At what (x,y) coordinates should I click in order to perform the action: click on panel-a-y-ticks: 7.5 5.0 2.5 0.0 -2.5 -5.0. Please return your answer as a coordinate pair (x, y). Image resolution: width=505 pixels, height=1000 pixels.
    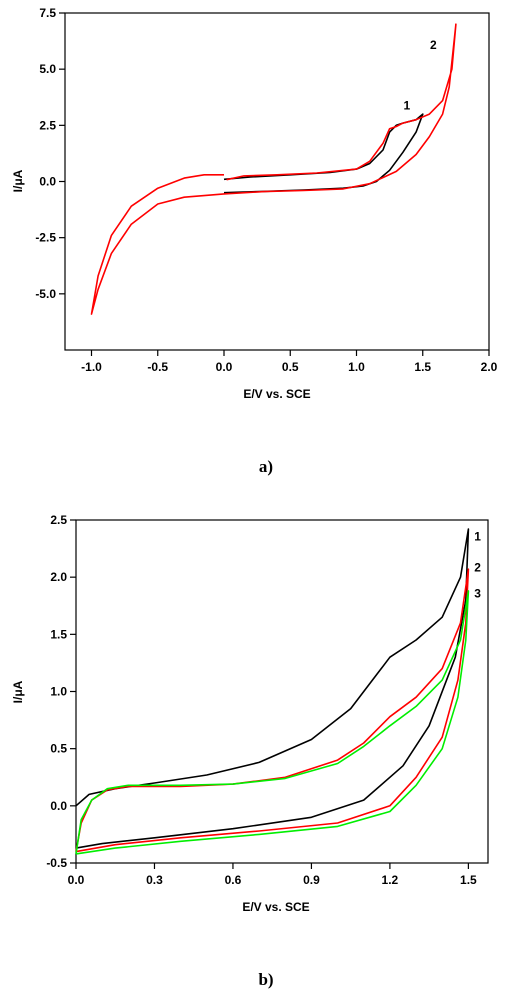
    Looking at the image, I should click on (50, 153).